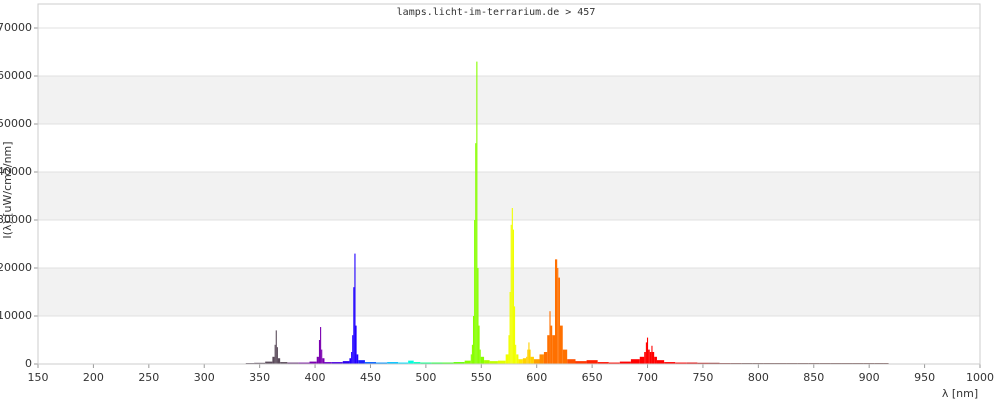 Image resolution: width=1000 pixels, height=400 pixels. I want to click on y-tick-label: 60000, so click(16, 75).